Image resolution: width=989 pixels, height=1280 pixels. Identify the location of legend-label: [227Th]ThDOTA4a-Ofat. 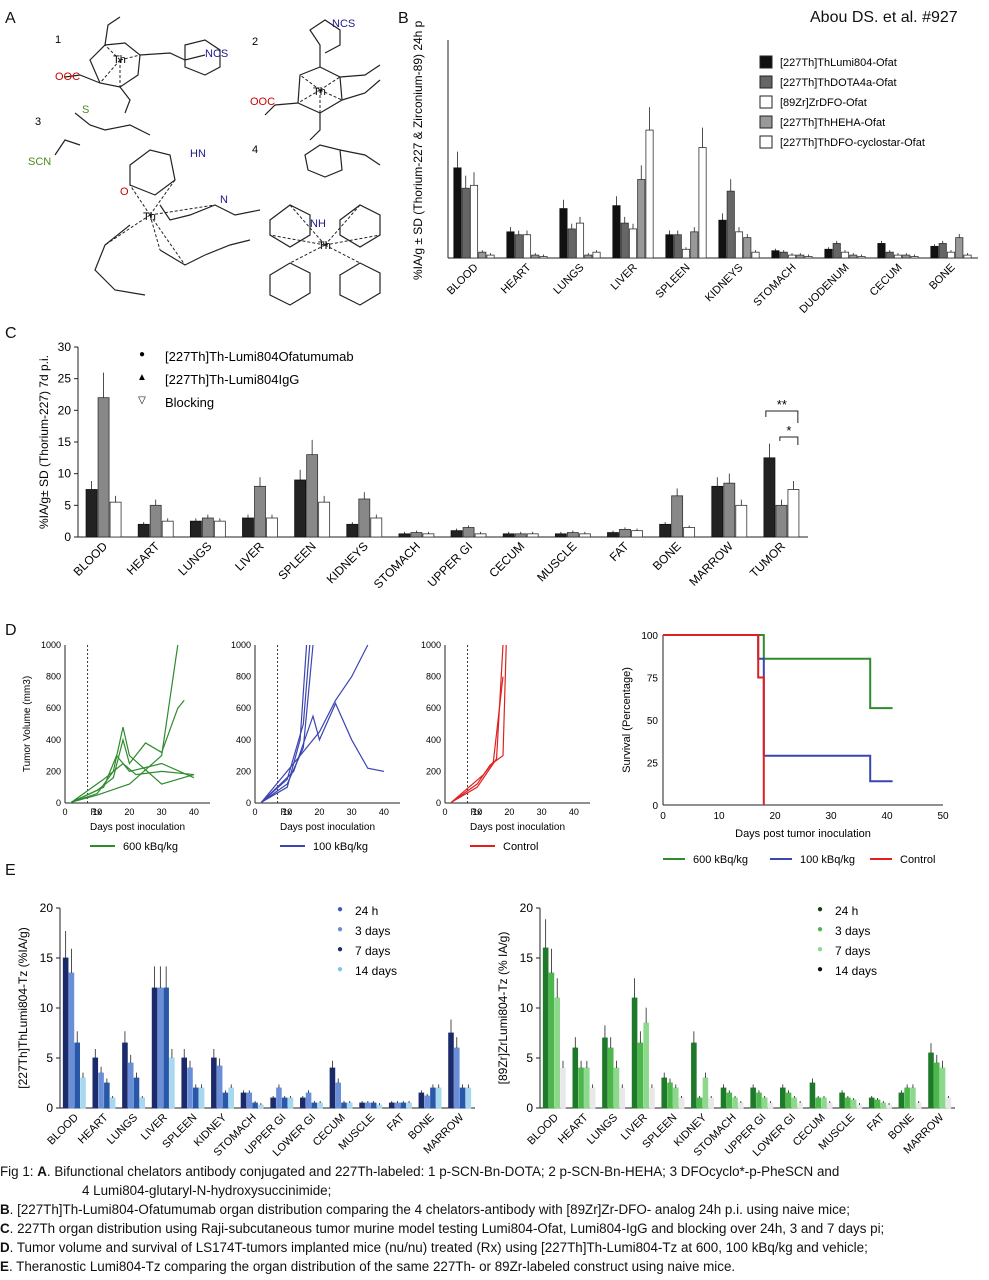
(838, 83).